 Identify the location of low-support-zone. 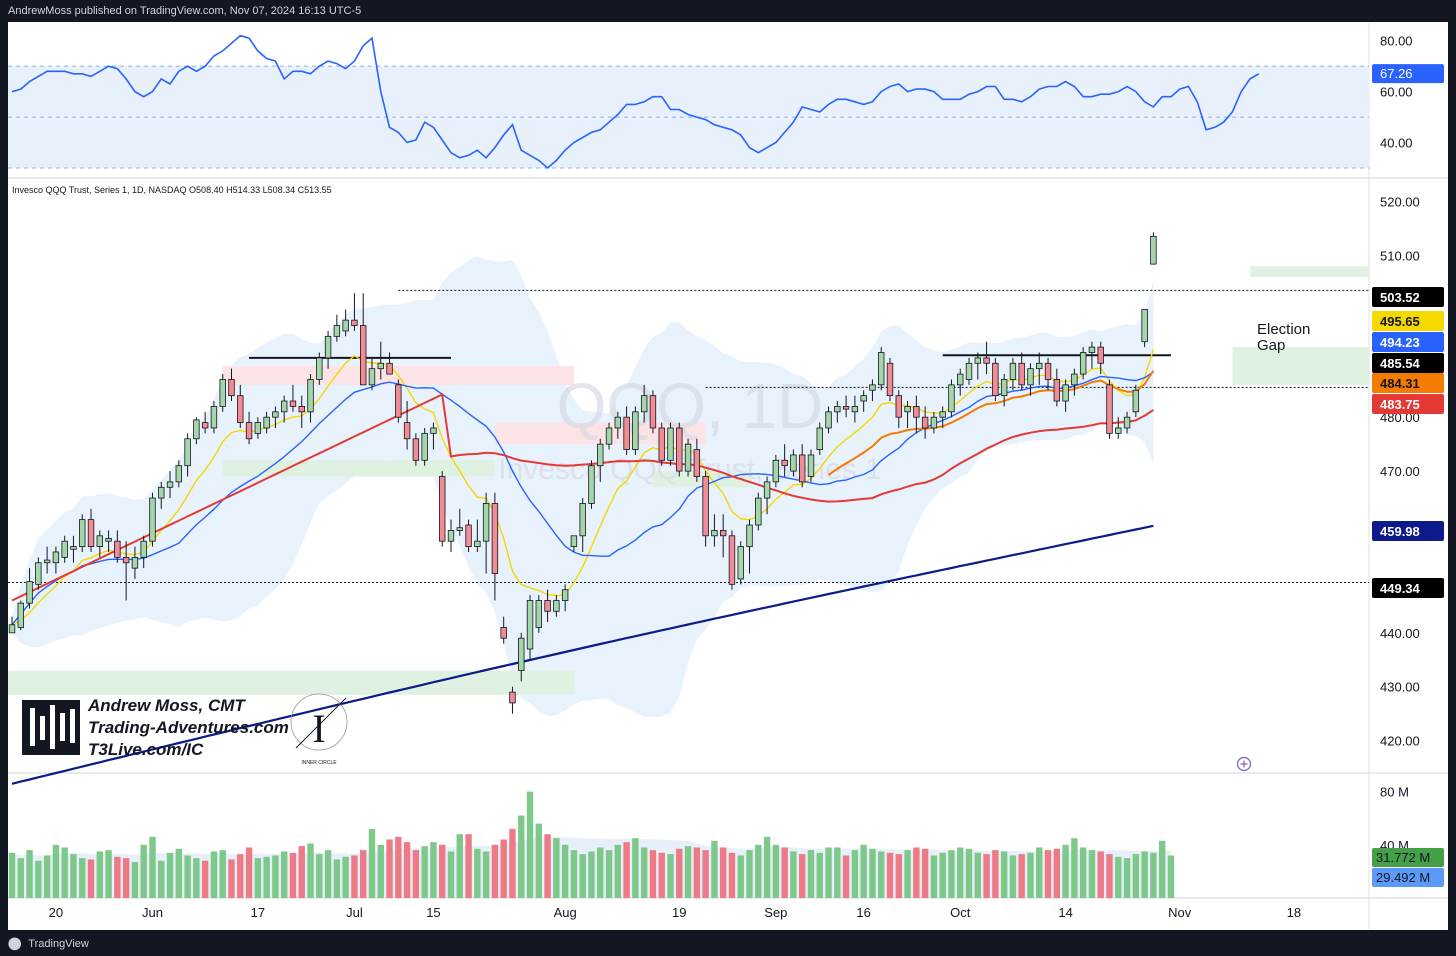
(291, 682).